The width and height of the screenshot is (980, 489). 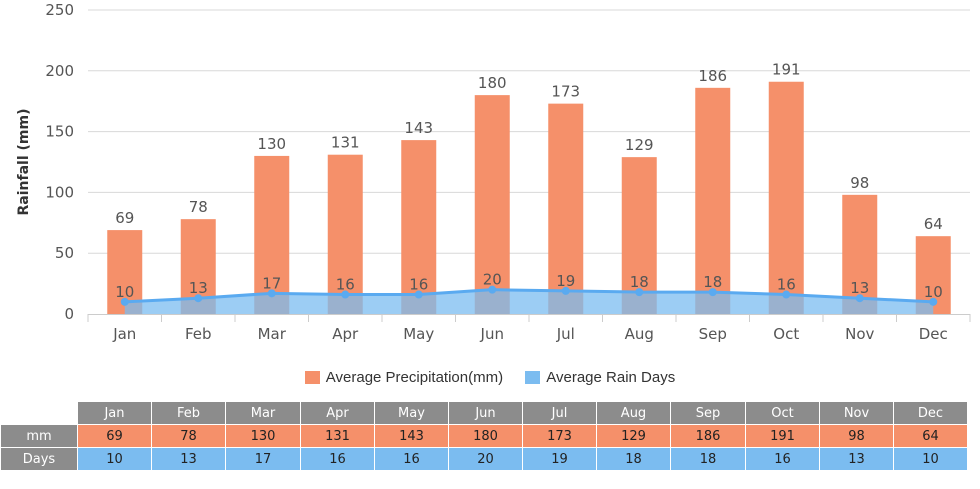 What do you see at coordinates (786, 334) in the screenshot?
I see `x-tick-label-oct: Oct` at bounding box center [786, 334].